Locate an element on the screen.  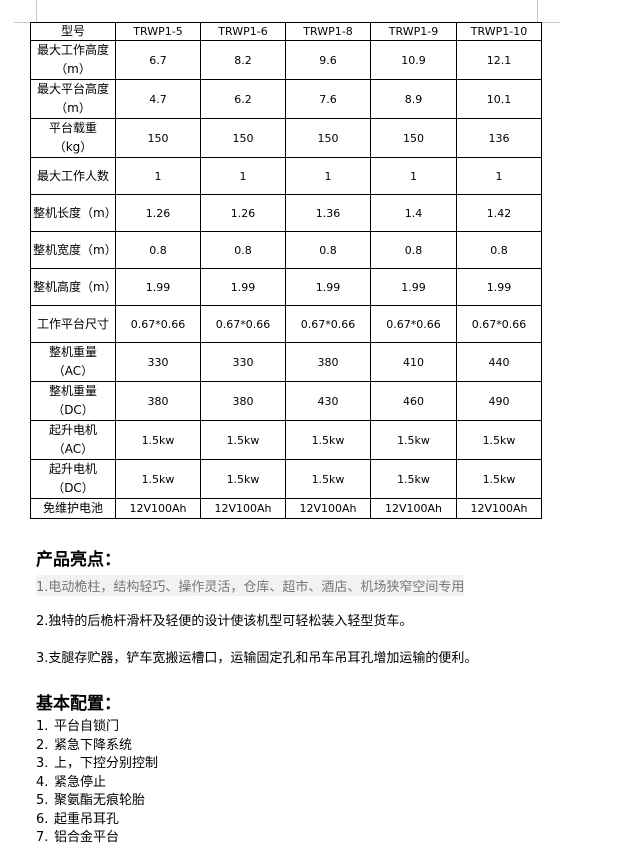
table-cell: 8.2 is located at coordinates (243, 60).